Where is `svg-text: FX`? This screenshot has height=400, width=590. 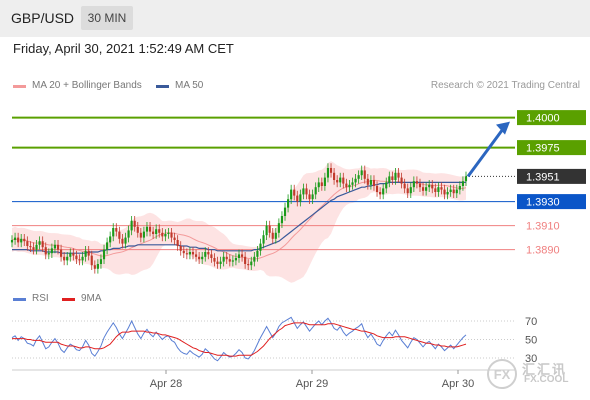
svg-text: FX is located at coordinates (502, 374).